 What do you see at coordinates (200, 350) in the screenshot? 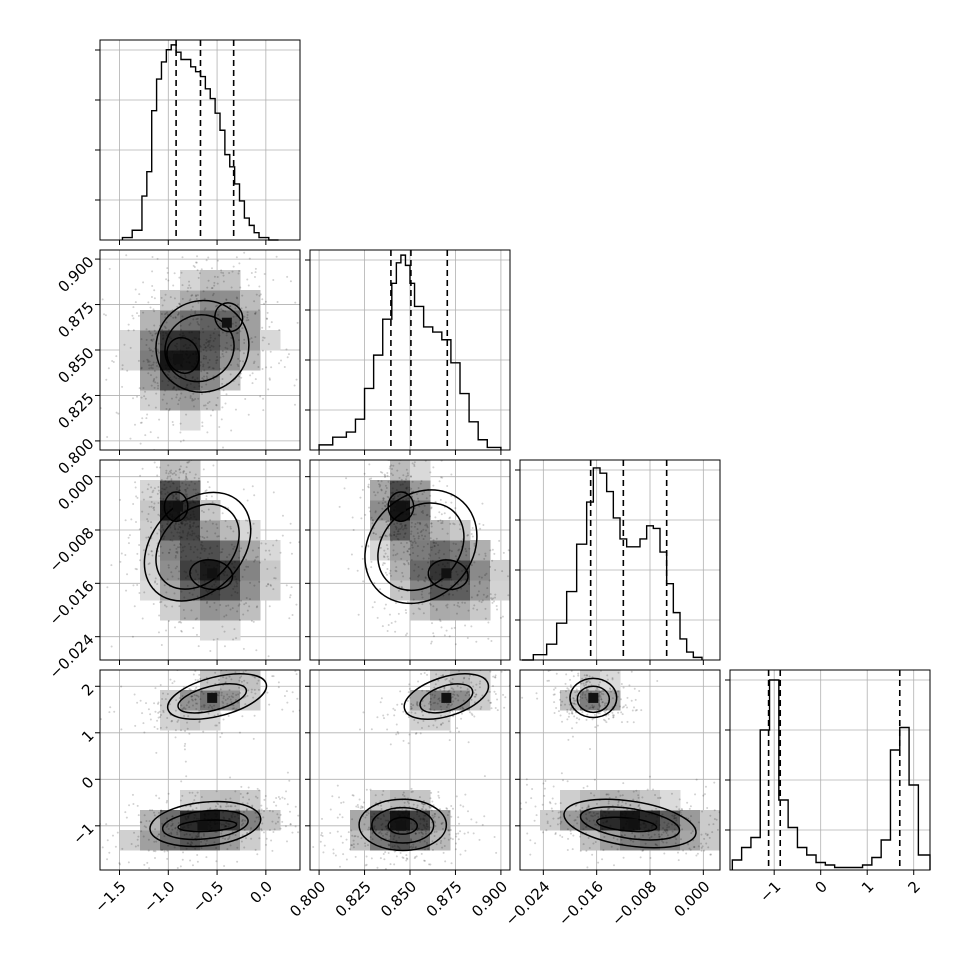
I see `panel-content` at bounding box center [200, 350].